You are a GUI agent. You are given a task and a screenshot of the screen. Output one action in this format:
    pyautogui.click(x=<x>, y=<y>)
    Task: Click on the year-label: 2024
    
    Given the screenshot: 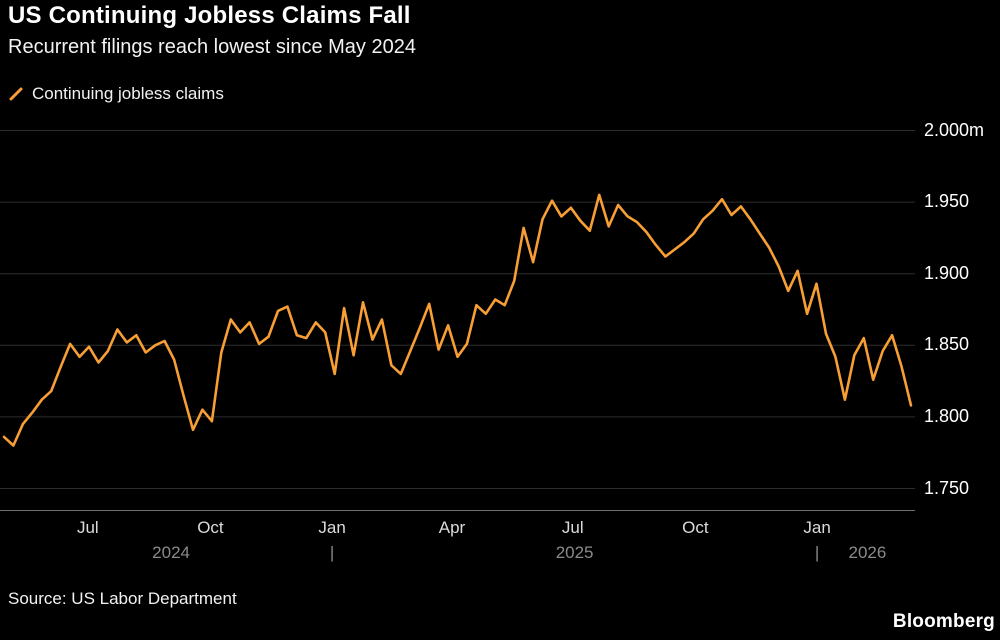 What is the action you would take?
    pyautogui.click(x=171, y=552)
    